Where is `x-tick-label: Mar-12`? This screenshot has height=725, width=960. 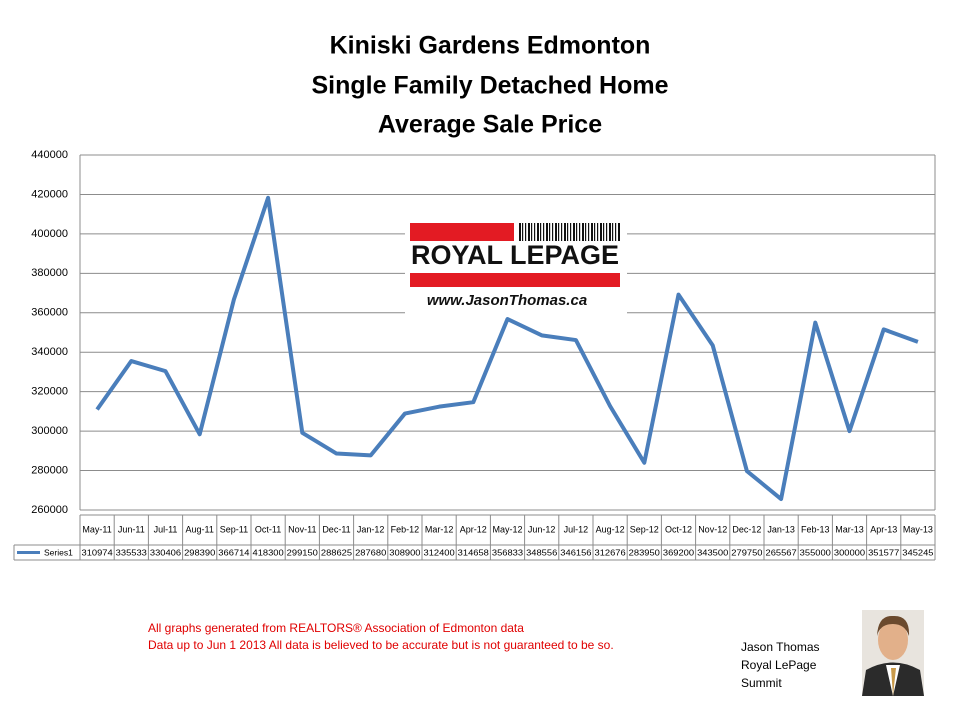
x-tick-label: Mar-12 is located at coordinates (439, 529).